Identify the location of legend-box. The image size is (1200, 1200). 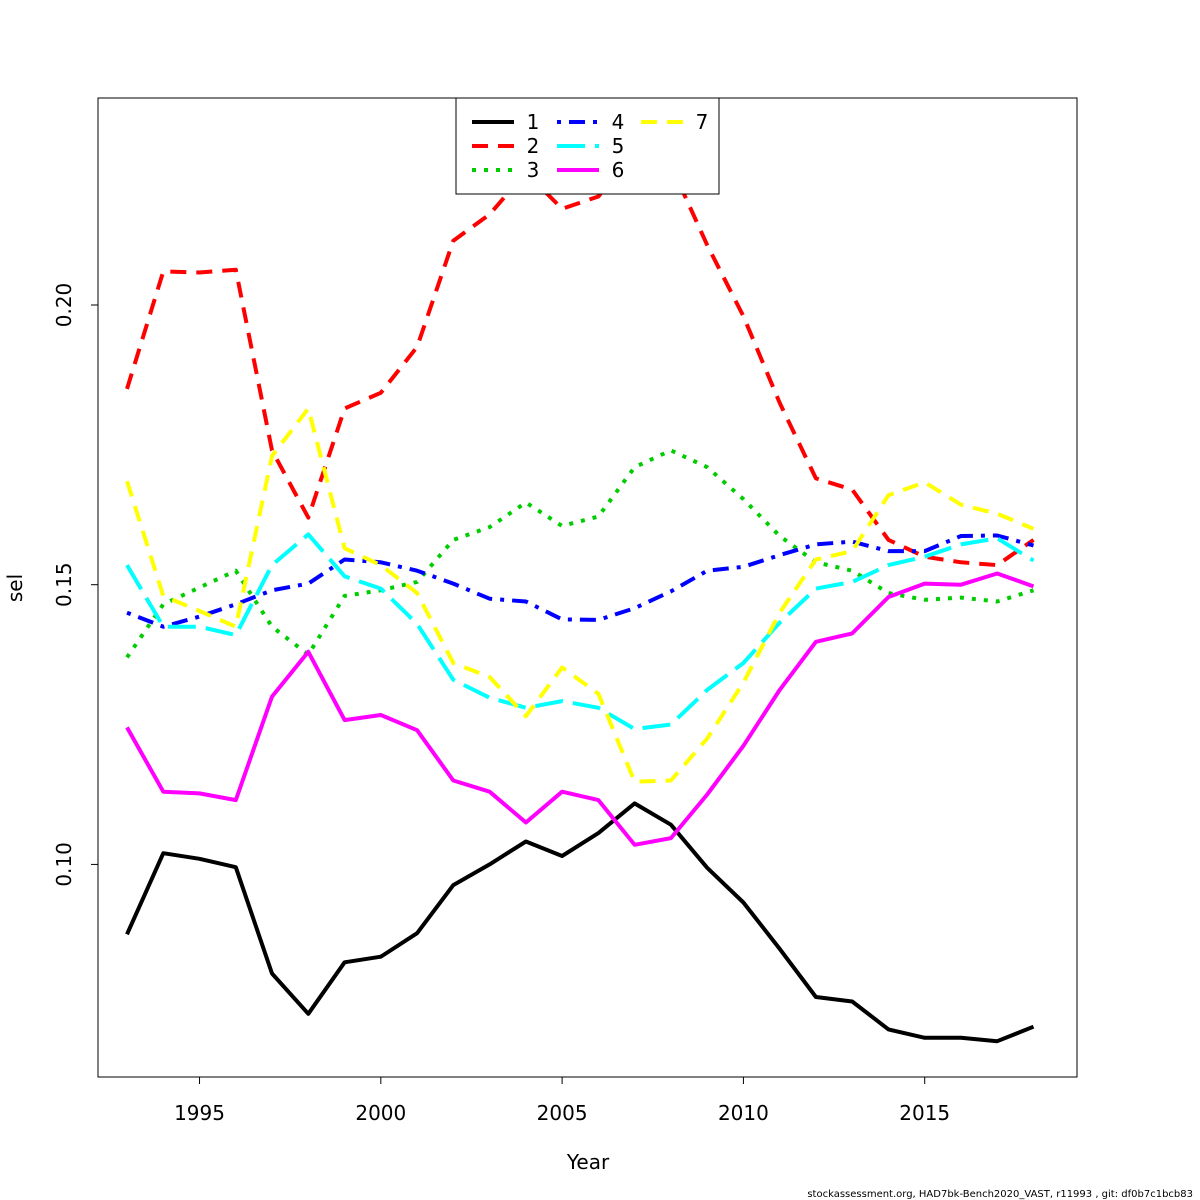
(587, 146).